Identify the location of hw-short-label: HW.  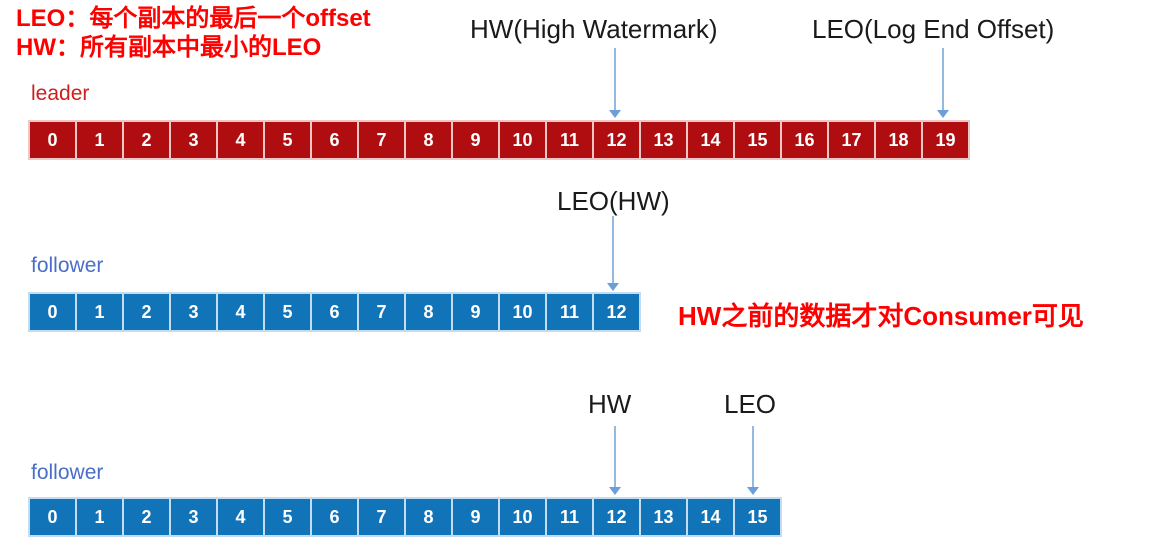
(610, 404).